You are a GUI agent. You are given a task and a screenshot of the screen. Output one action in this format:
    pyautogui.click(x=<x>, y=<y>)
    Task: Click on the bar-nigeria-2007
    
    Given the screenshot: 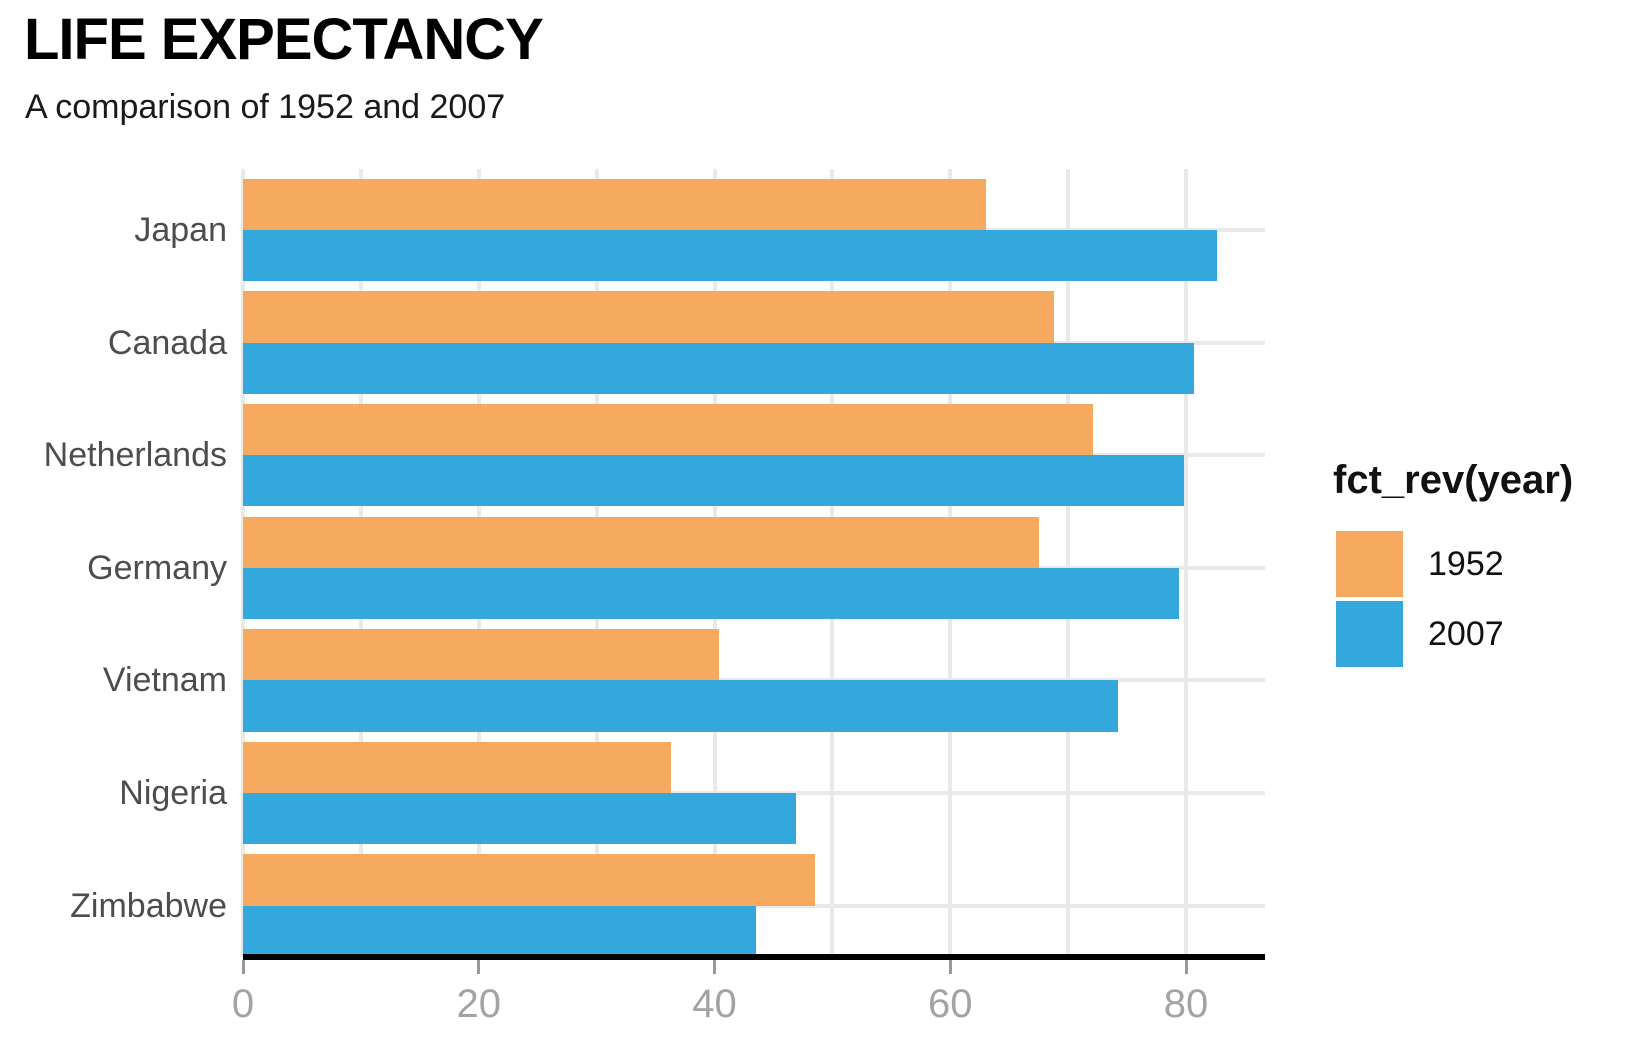 What is the action you would take?
    pyautogui.click(x=519, y=819)
    